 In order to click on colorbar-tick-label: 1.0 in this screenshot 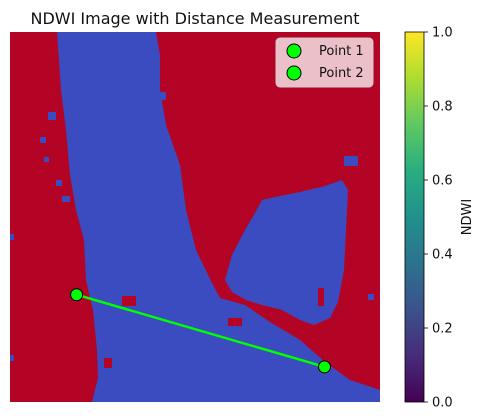, I will do `click(442, 33)`.